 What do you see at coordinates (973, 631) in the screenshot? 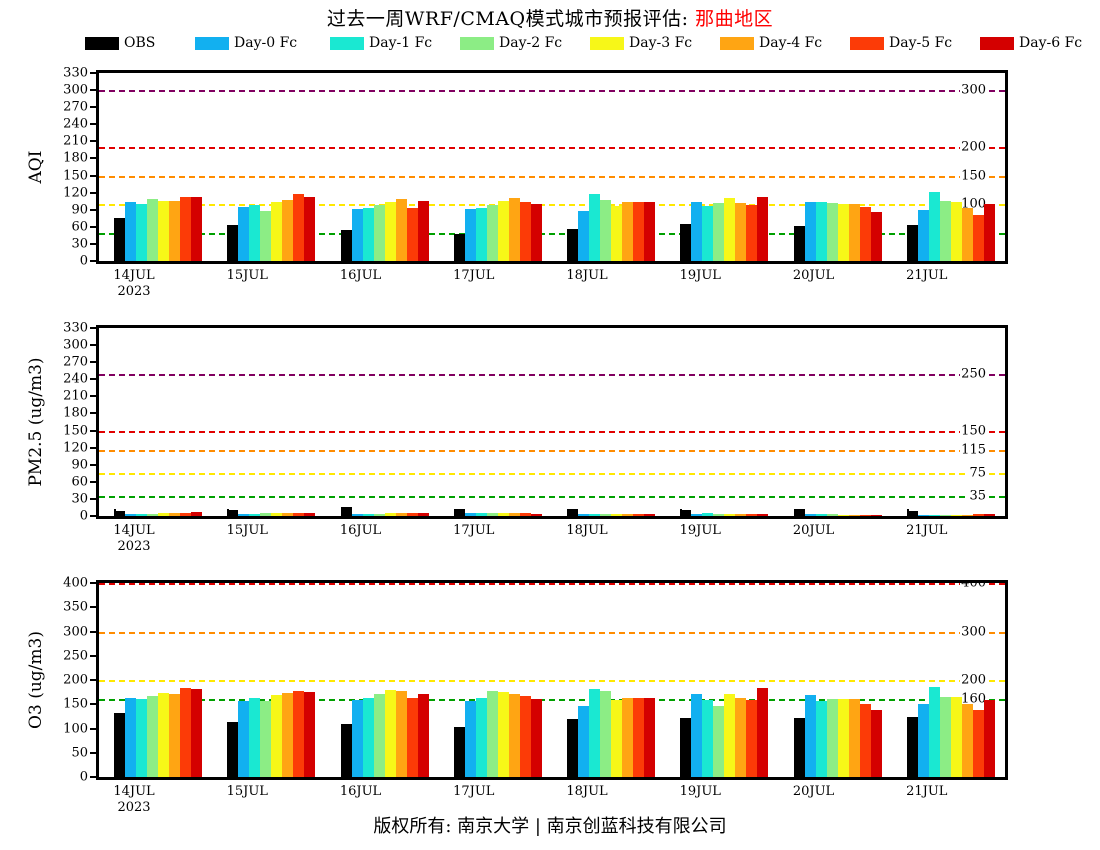
I see `threshold-label-300: 300` at bounding box center [973, 631].